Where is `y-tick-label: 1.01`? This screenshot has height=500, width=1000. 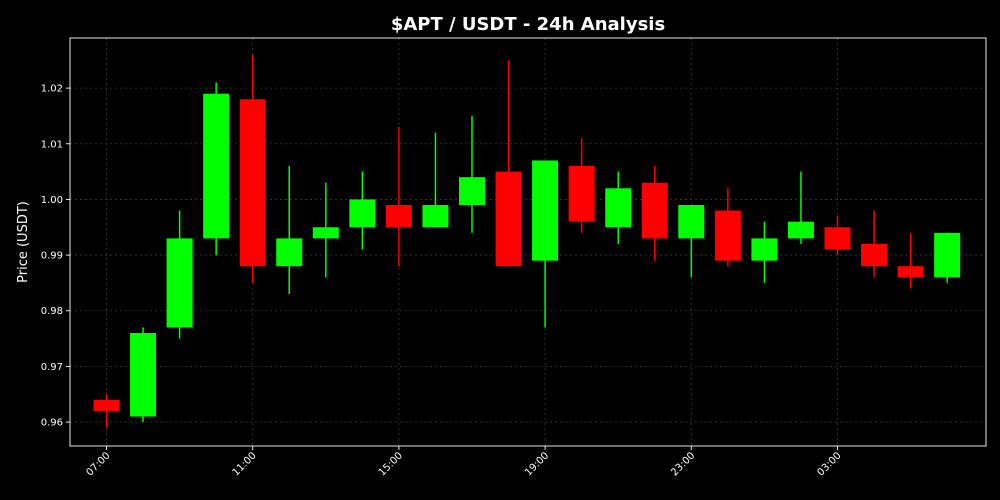 y-tick-label: 1.01 is located at coordinates (52, 144).